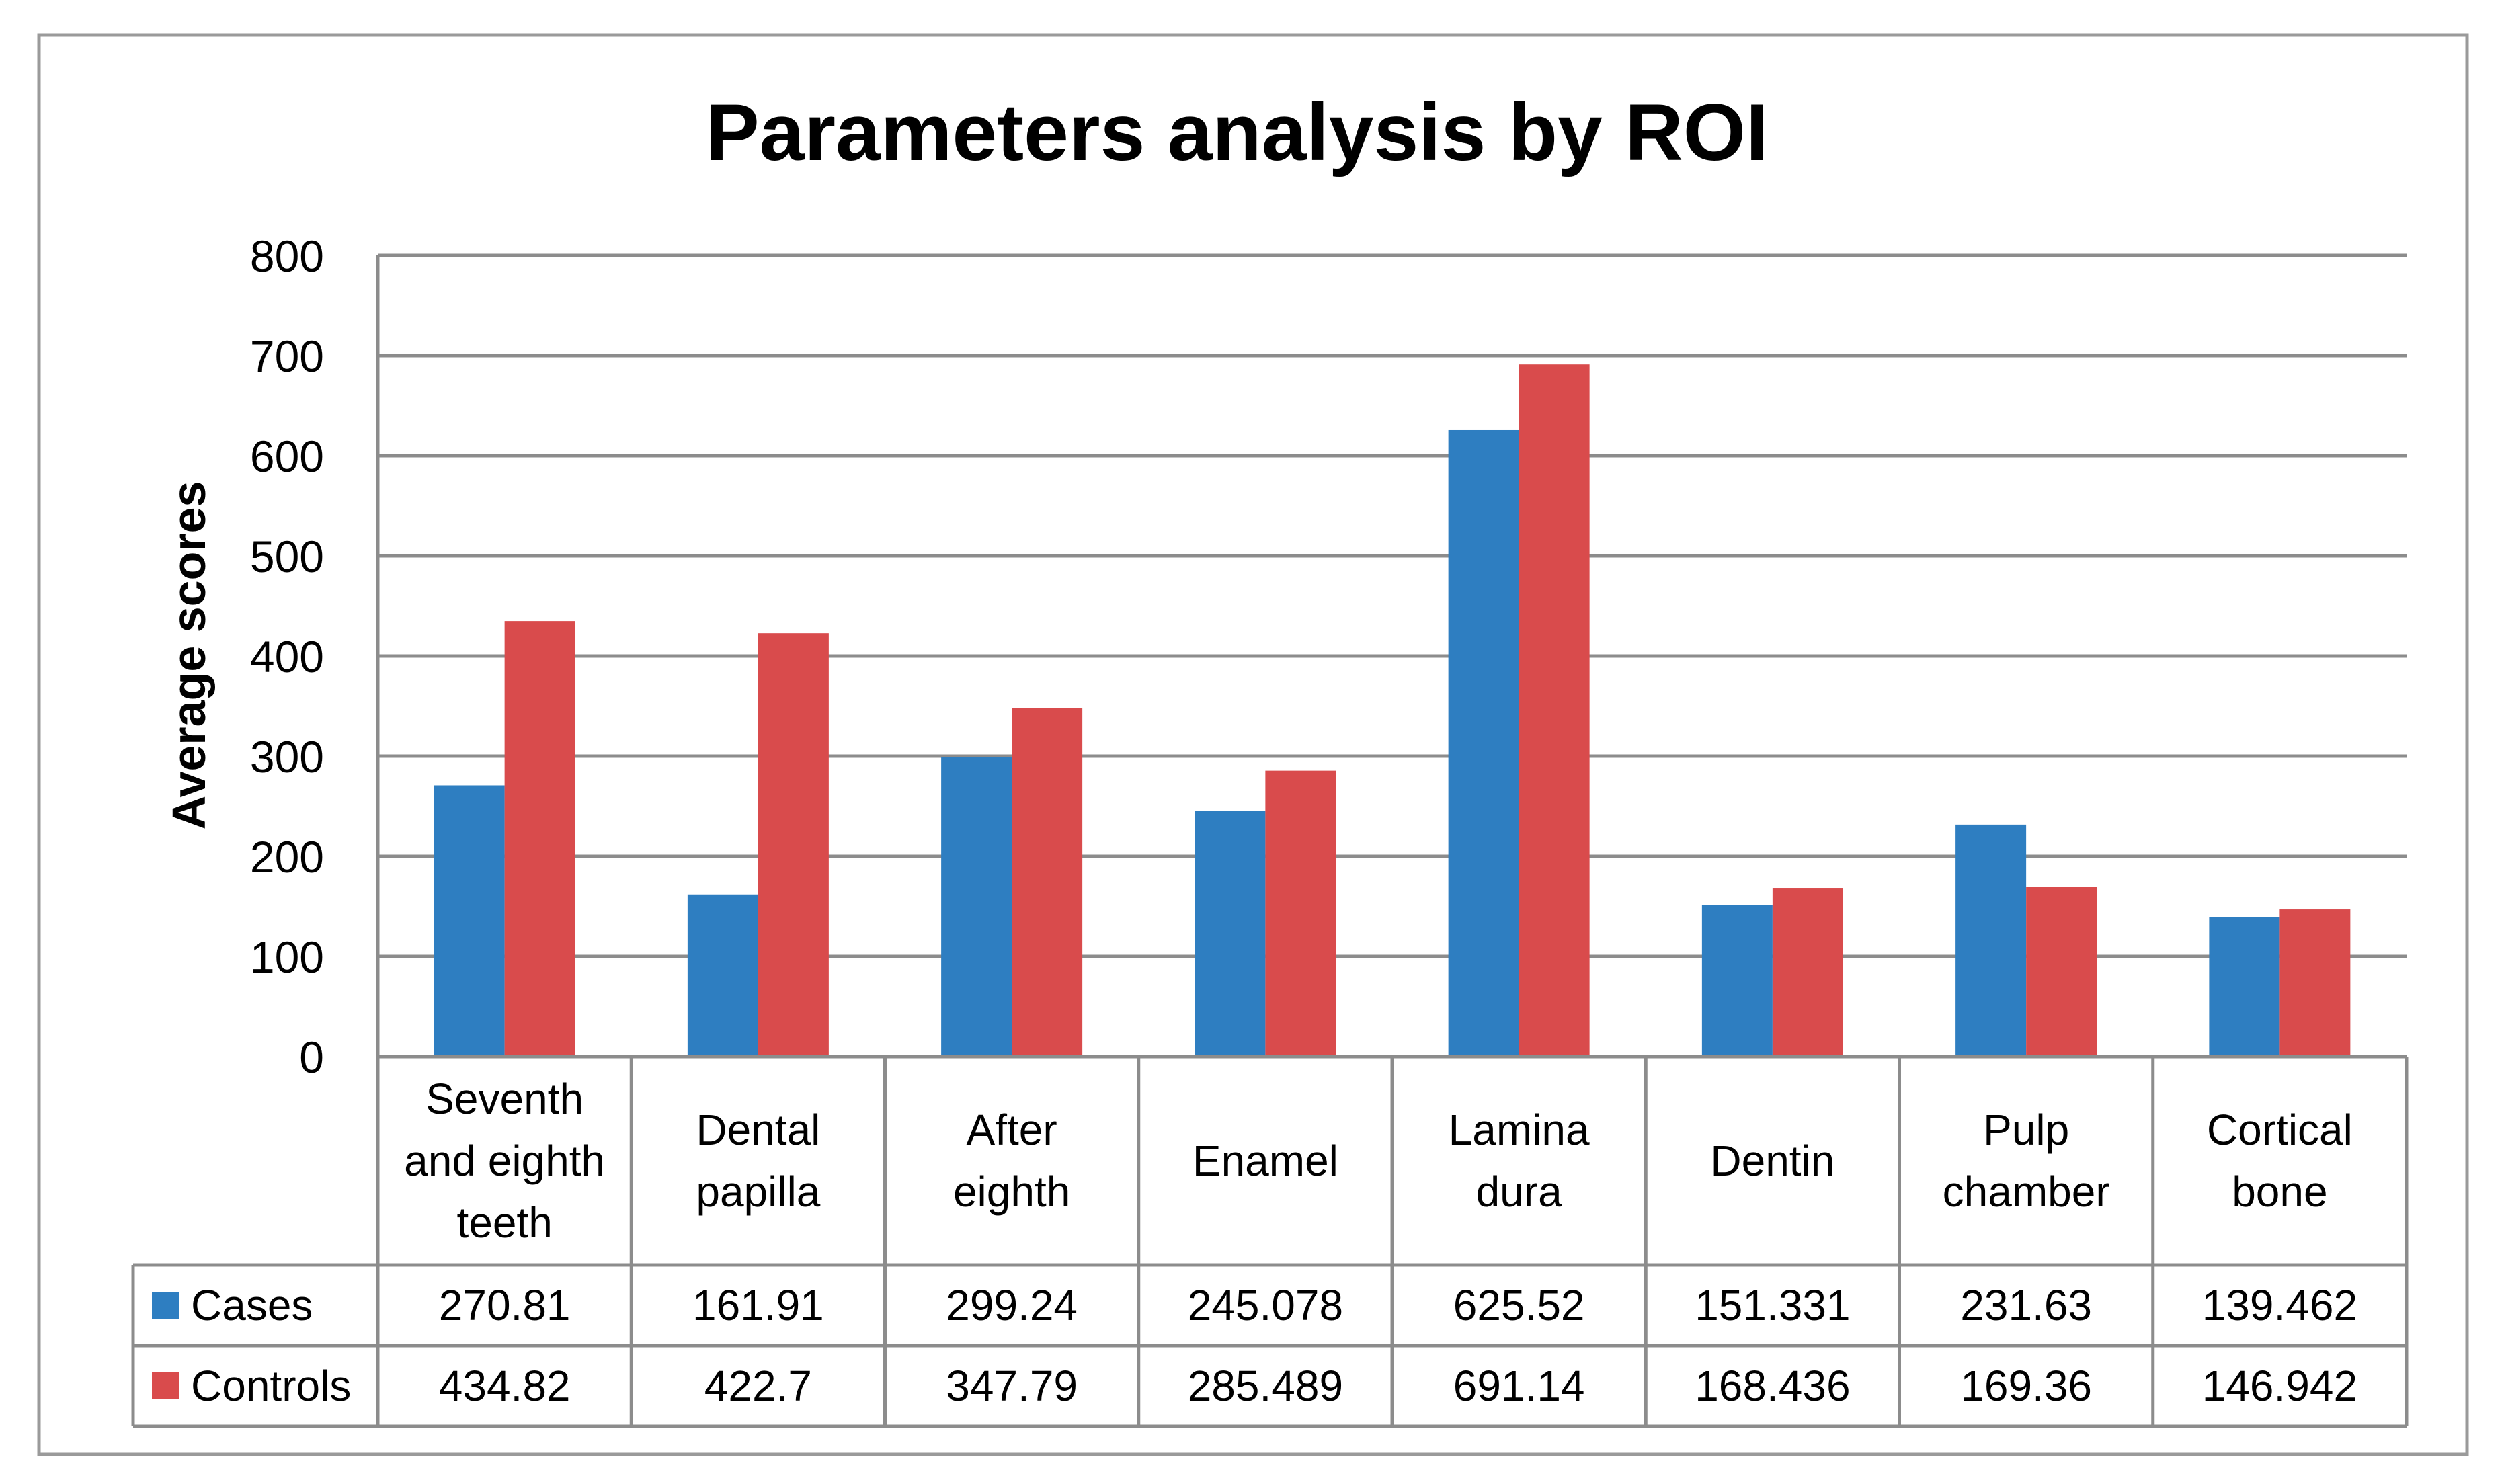 This screenshot has height=1484, width=2504. What do you see at coordinates (189, 655) in the screenshot?
I see `y-axis-label: Average scores` at bounding box center [189, 655].